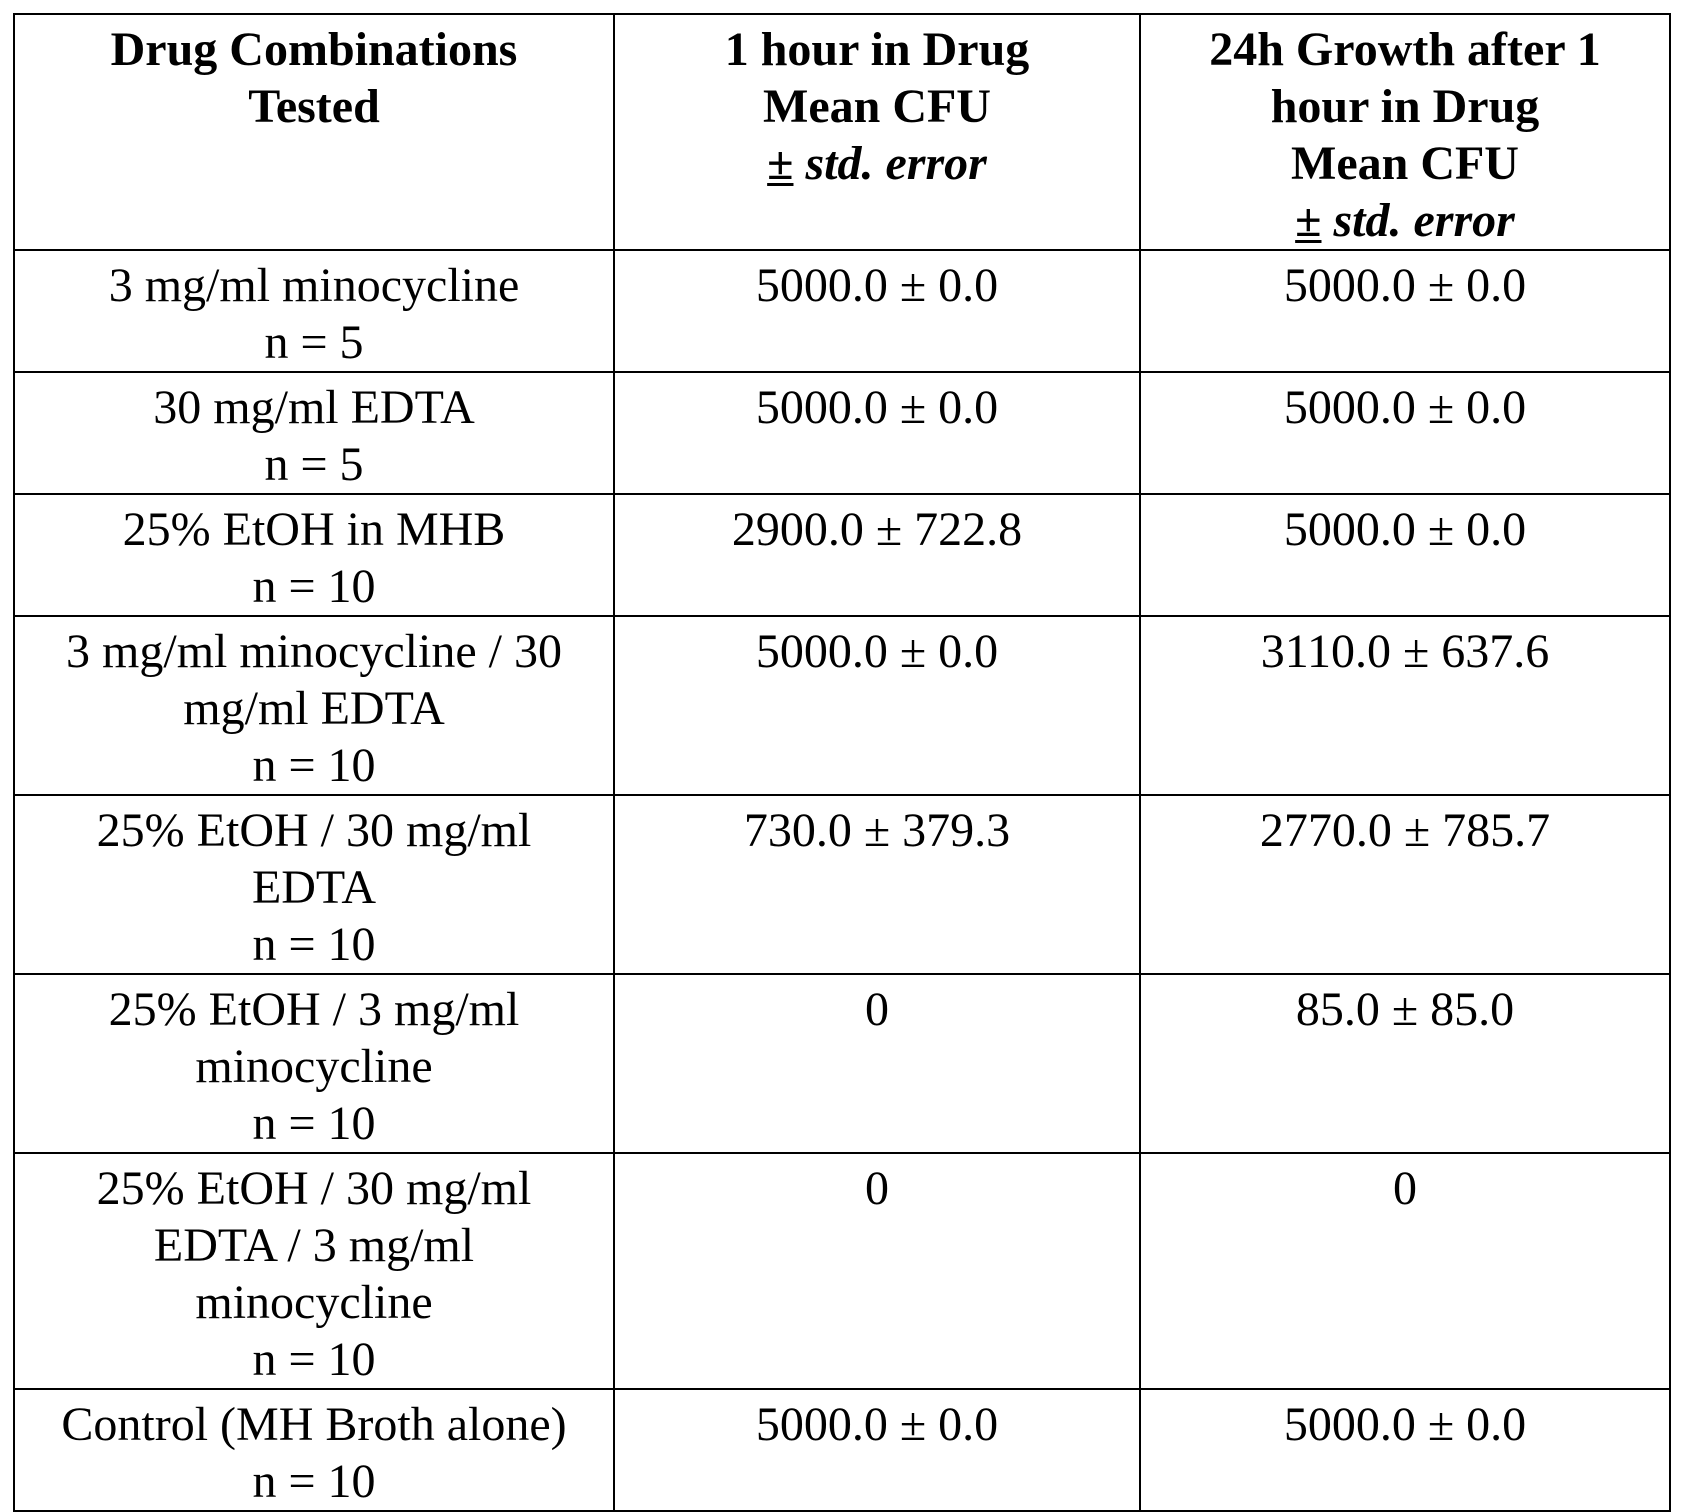  What do you see at coordinates (877, 884) in the screenshot?
I see `one-hour-cell: 730.0 ± 379.3` at bounding box center [877, 884].